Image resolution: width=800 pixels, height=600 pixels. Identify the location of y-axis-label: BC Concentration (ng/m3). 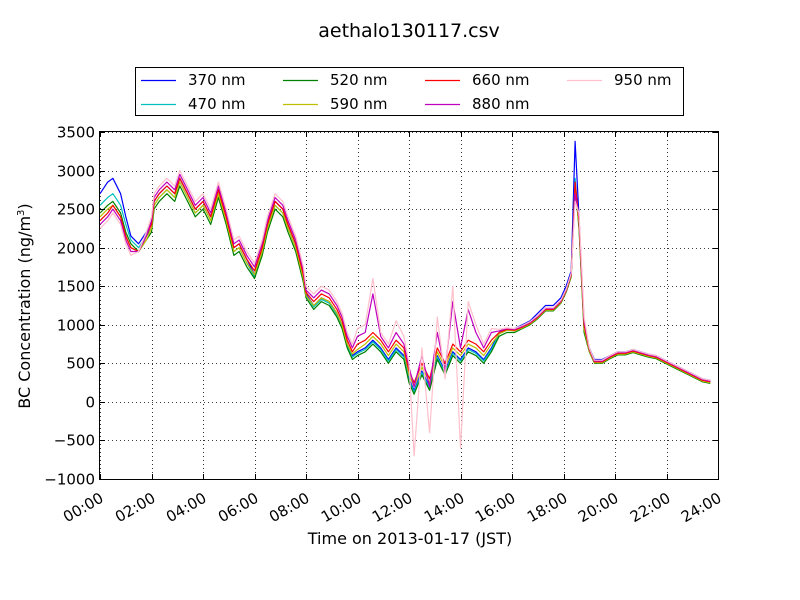
(24, 305).